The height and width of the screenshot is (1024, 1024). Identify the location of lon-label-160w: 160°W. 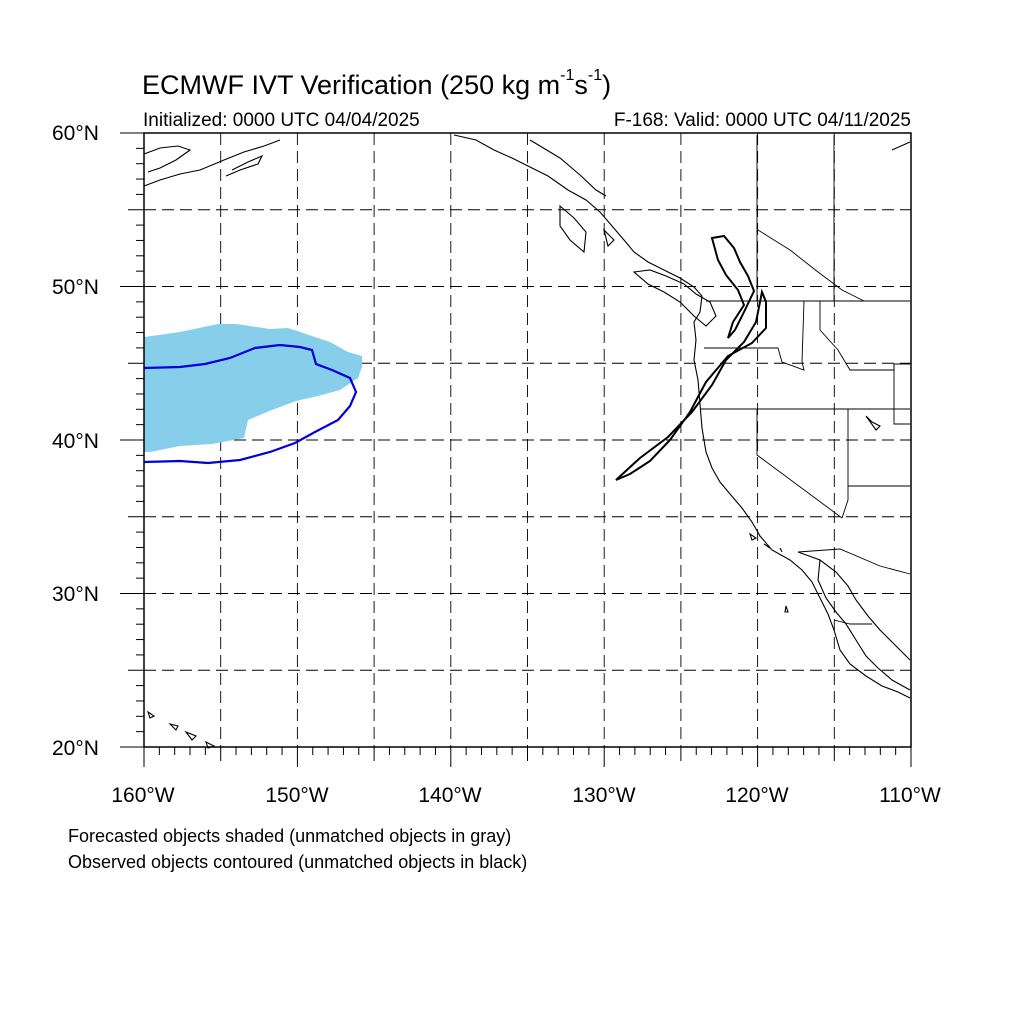
(143, 795).